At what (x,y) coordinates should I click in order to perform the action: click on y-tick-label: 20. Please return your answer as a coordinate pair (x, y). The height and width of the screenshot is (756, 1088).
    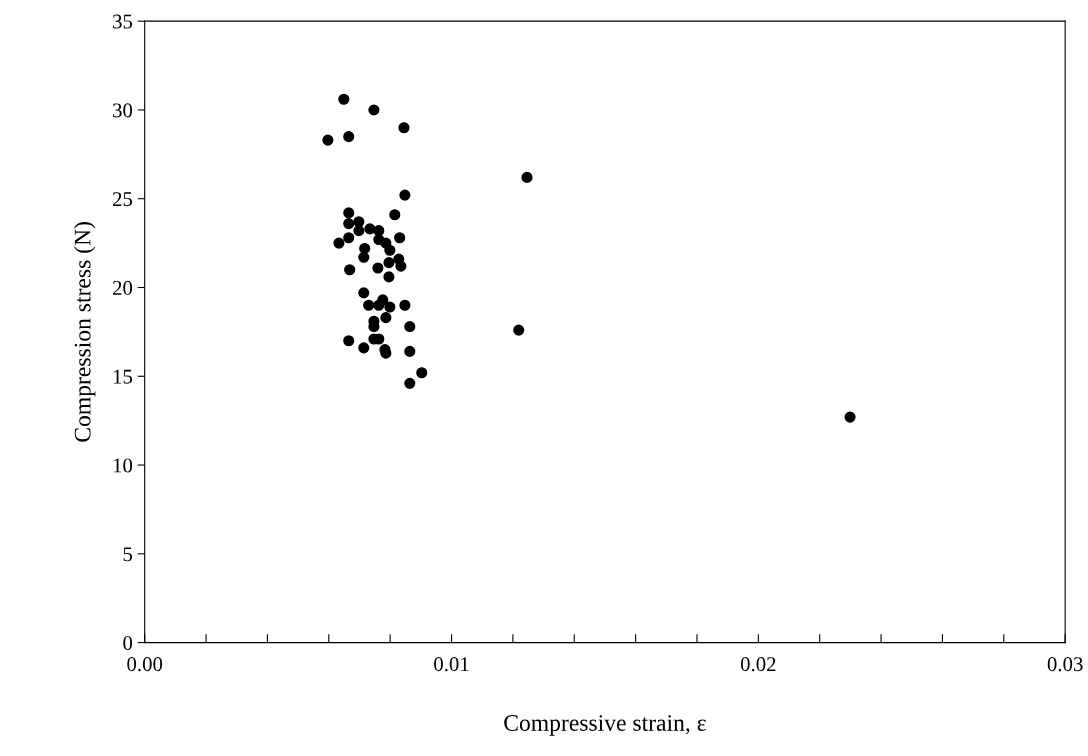
    Looking at the image, I should click on (122, 287).